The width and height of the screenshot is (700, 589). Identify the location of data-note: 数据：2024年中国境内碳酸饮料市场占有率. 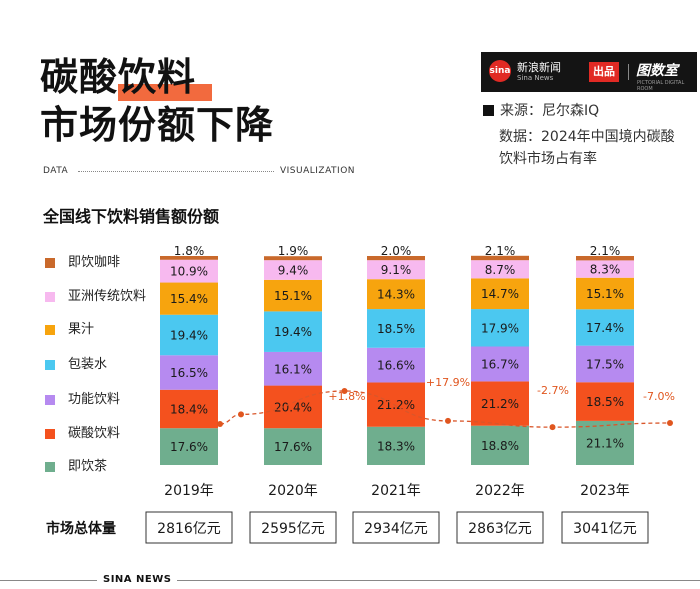
(587, 148).